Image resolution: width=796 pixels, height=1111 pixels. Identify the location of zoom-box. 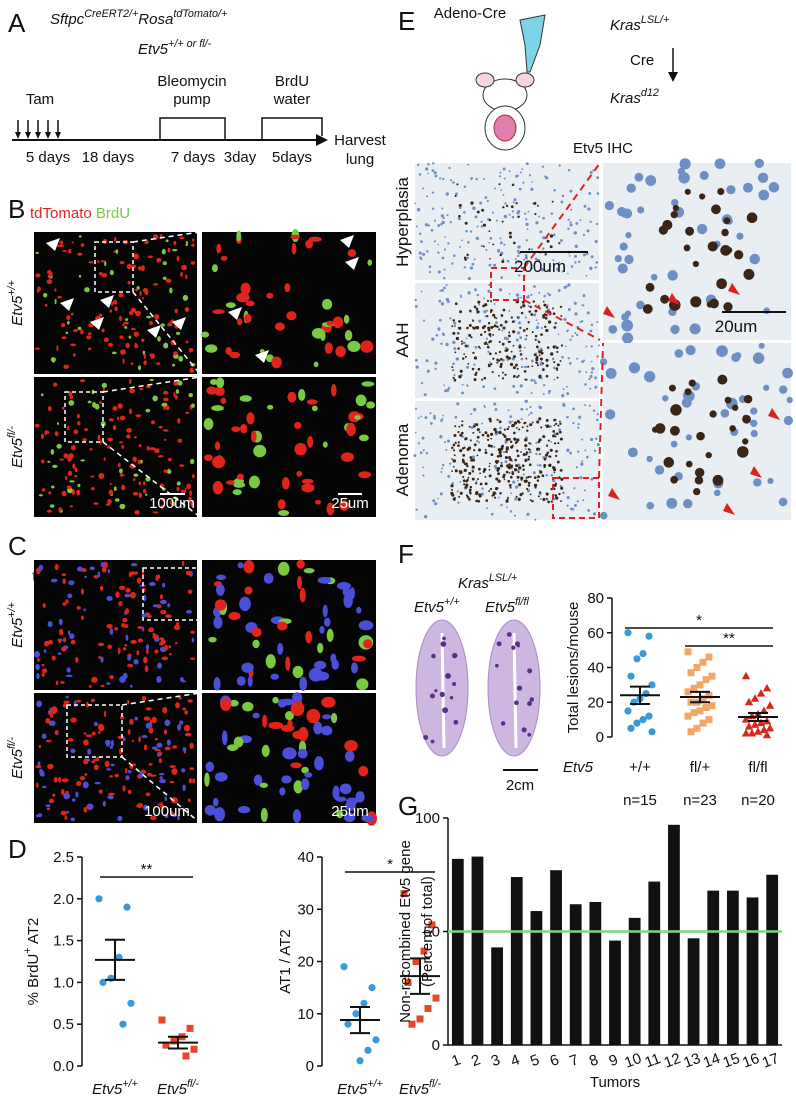
(94, 731).